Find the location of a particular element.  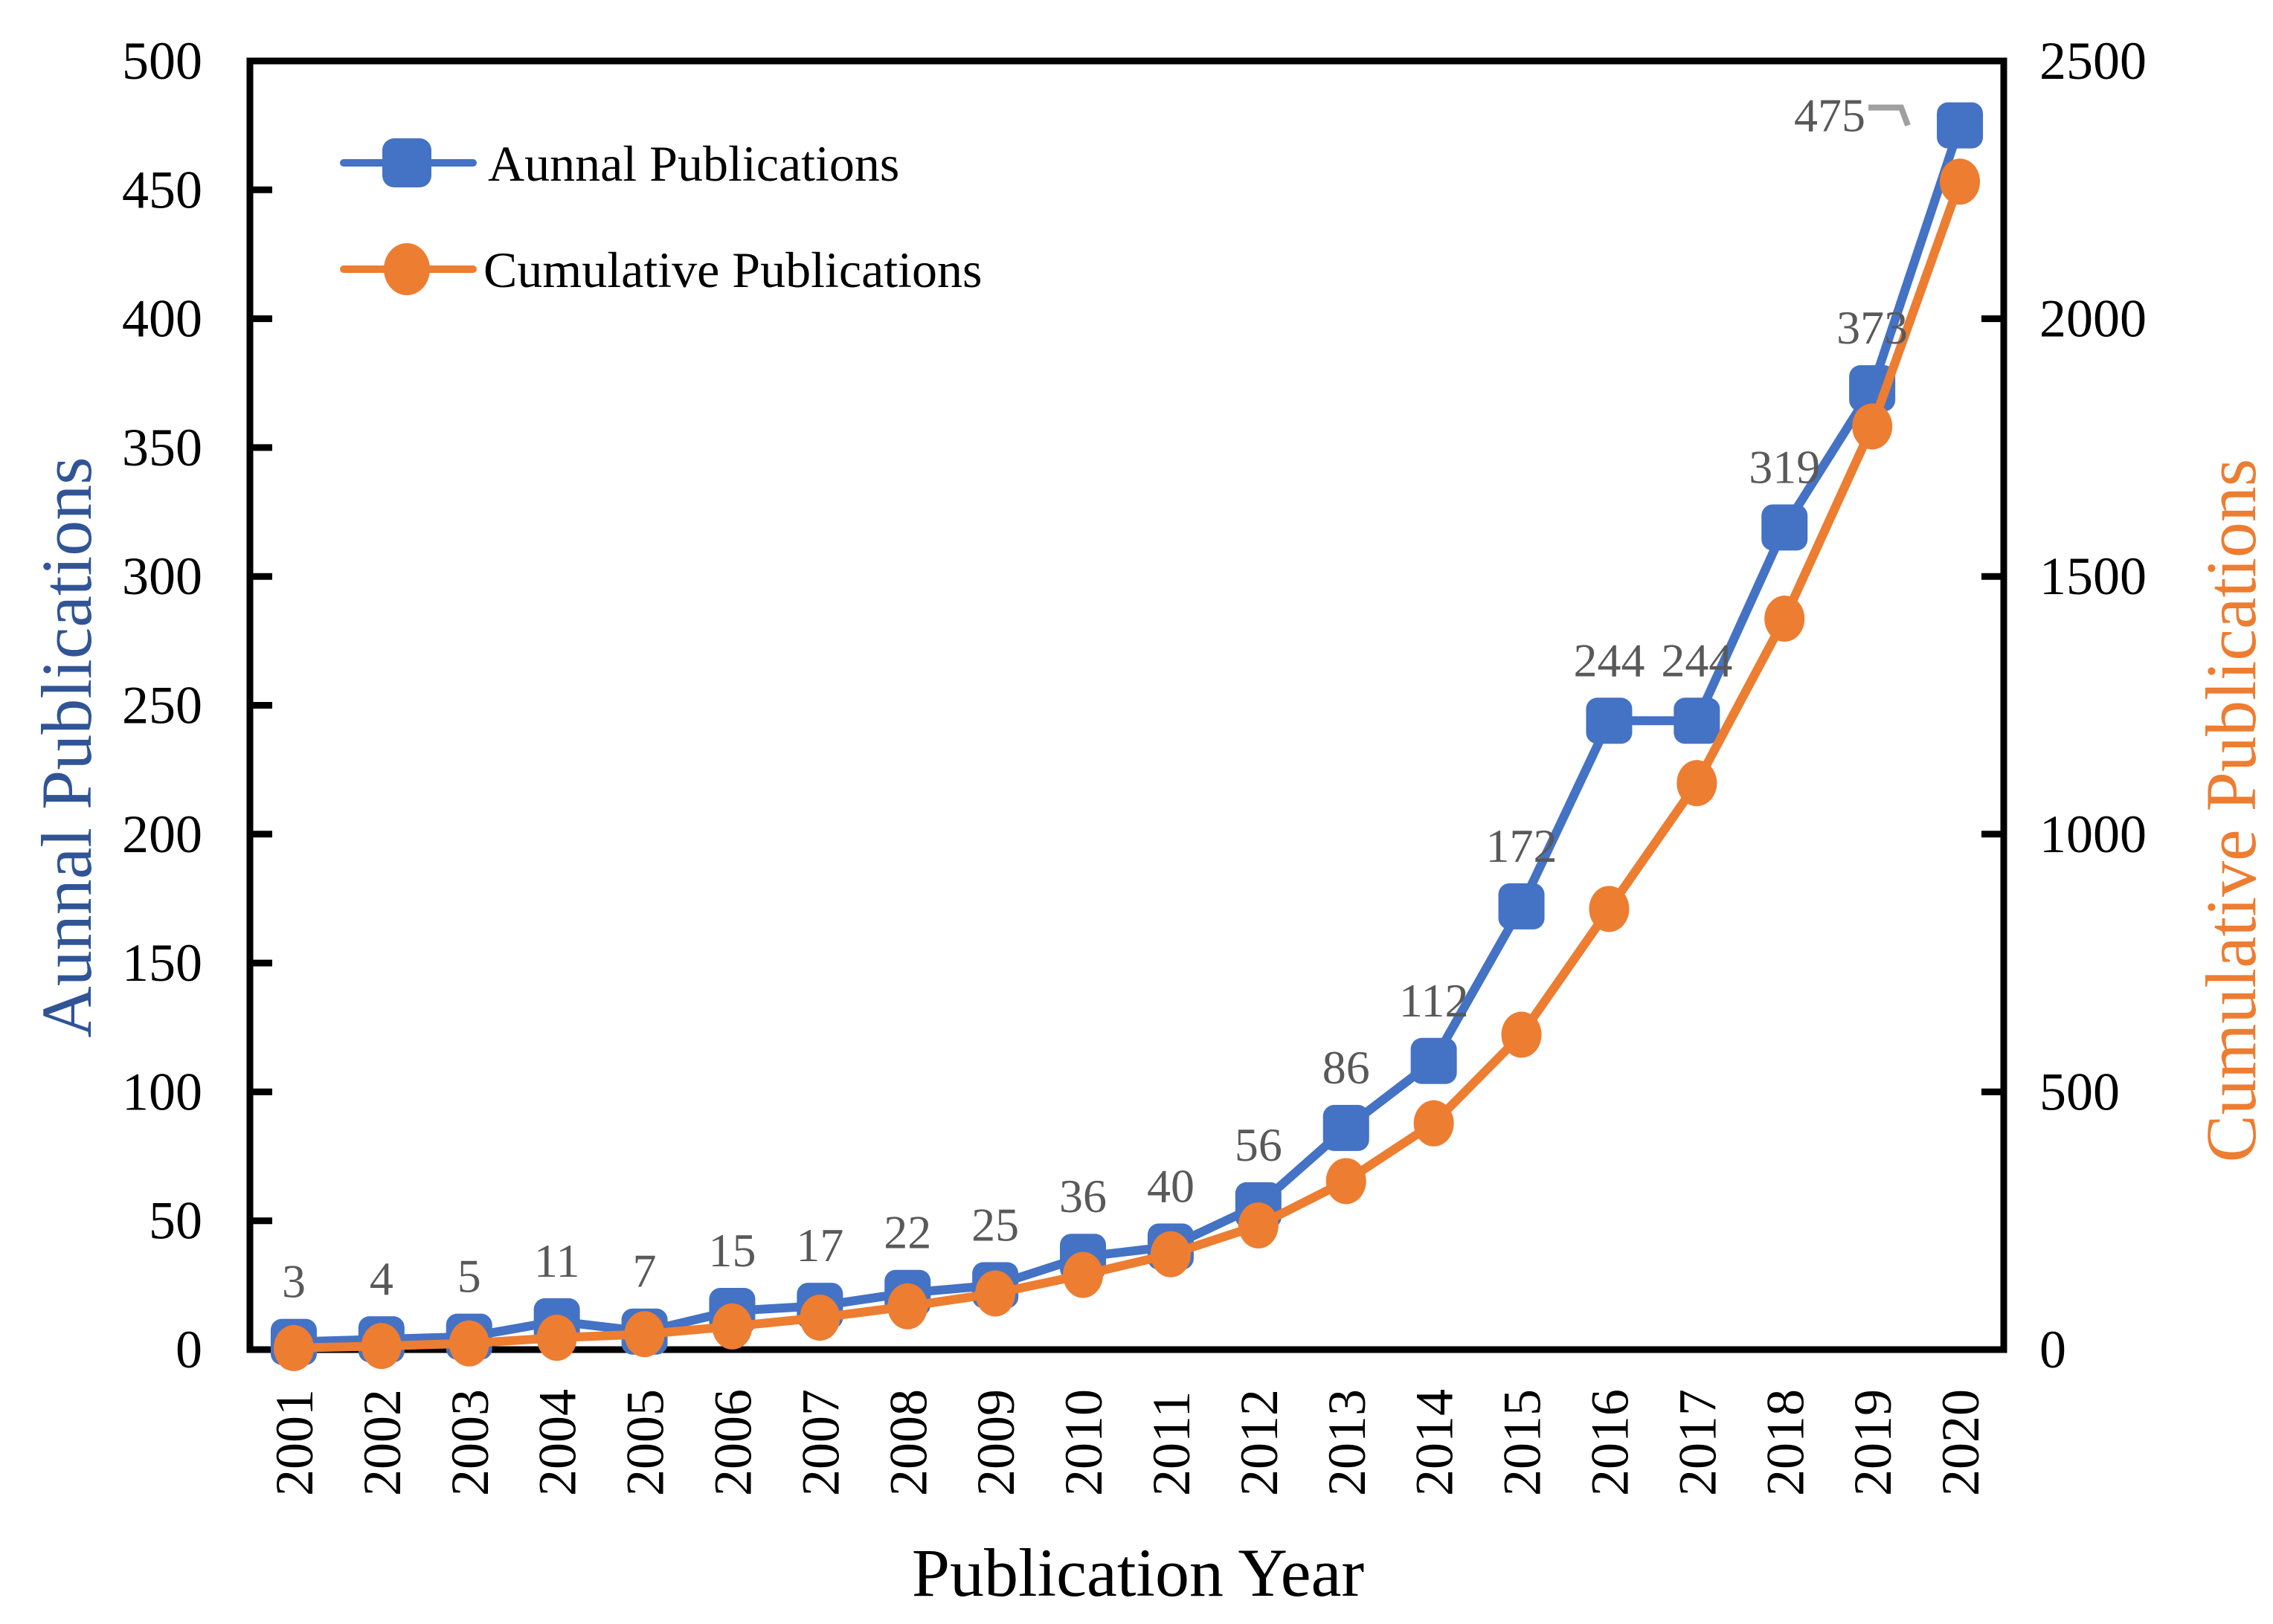

x-axis-tick-label: 2010 is located at coordinates (1083, 1443).